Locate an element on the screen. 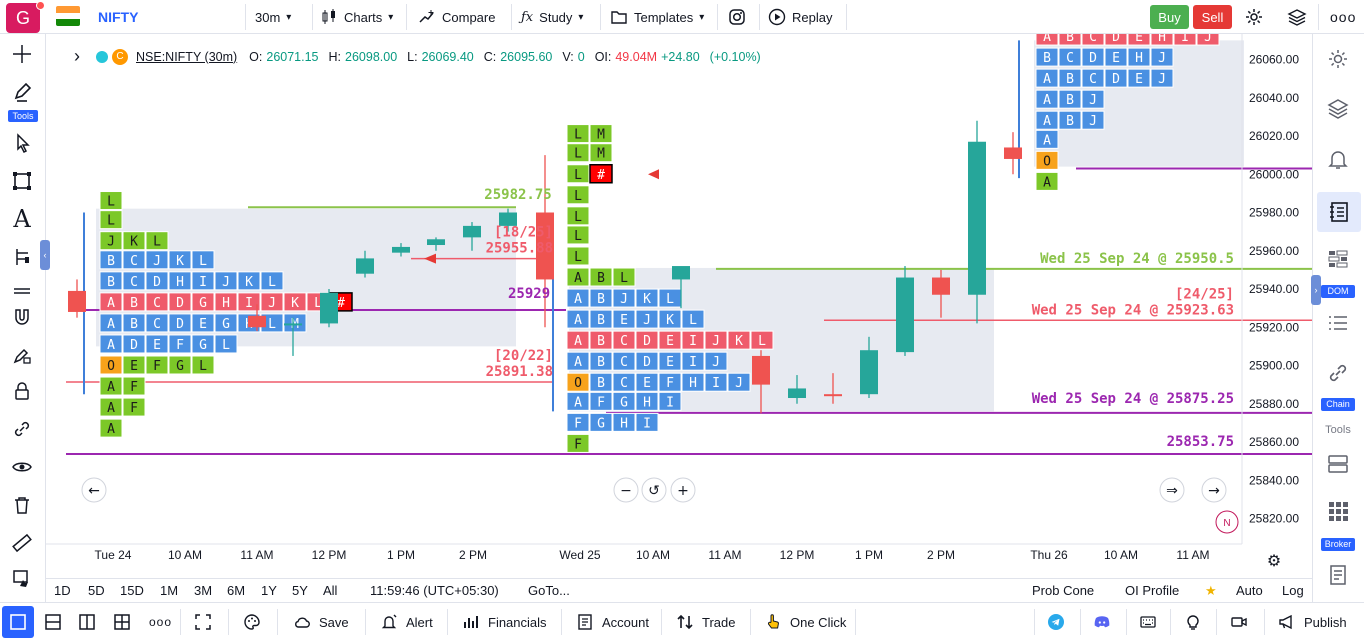  range-5y: 5Y is located at coordinates (300, 590).